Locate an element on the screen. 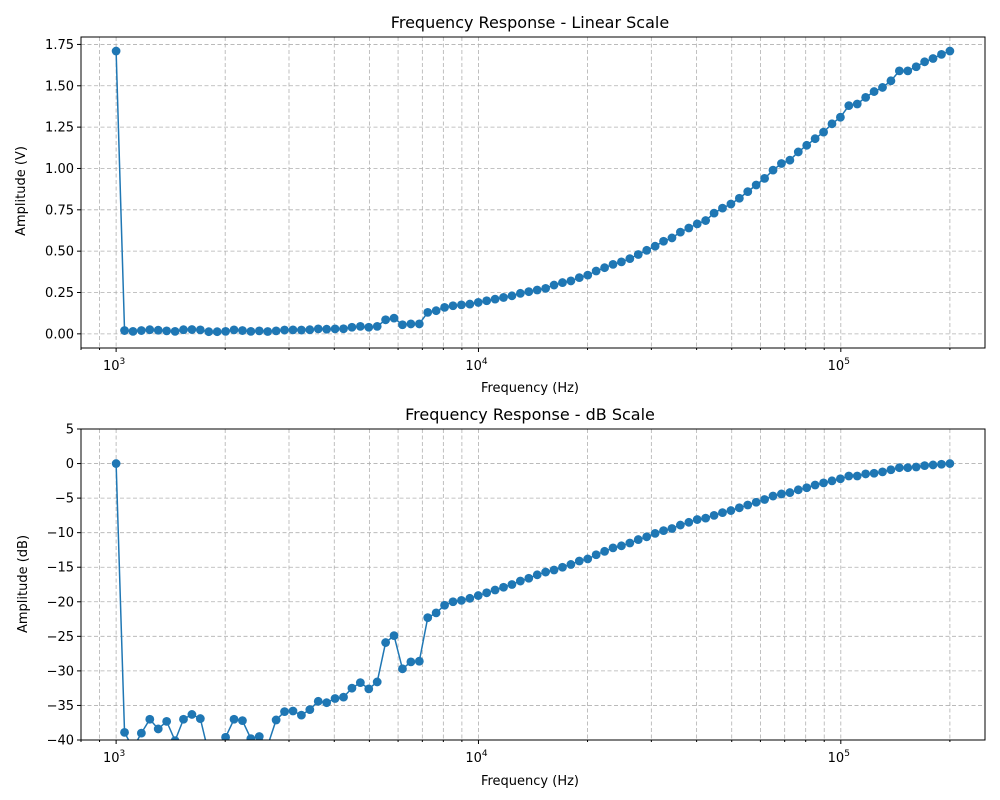 The image size is (1000, 800). y-tick-label: −10 is located at coordinates (60, 533).